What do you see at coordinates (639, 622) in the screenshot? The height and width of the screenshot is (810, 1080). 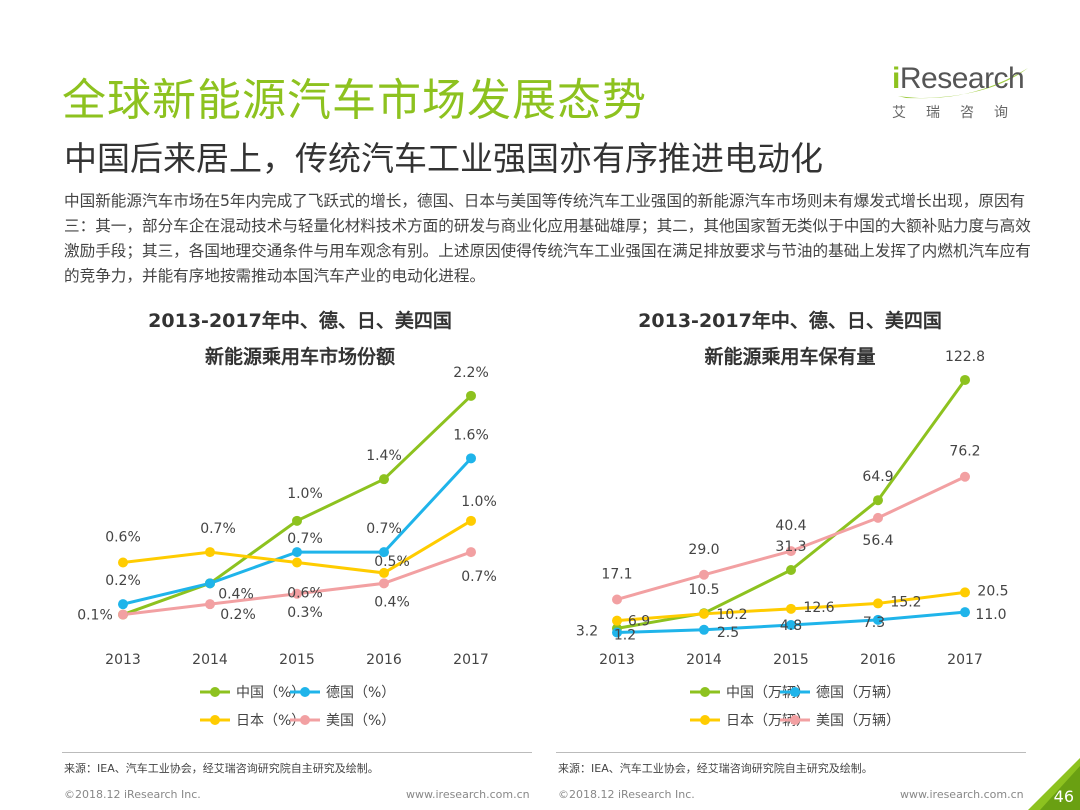 I see `data-label: 6.9` at bounding box center [639, 622].